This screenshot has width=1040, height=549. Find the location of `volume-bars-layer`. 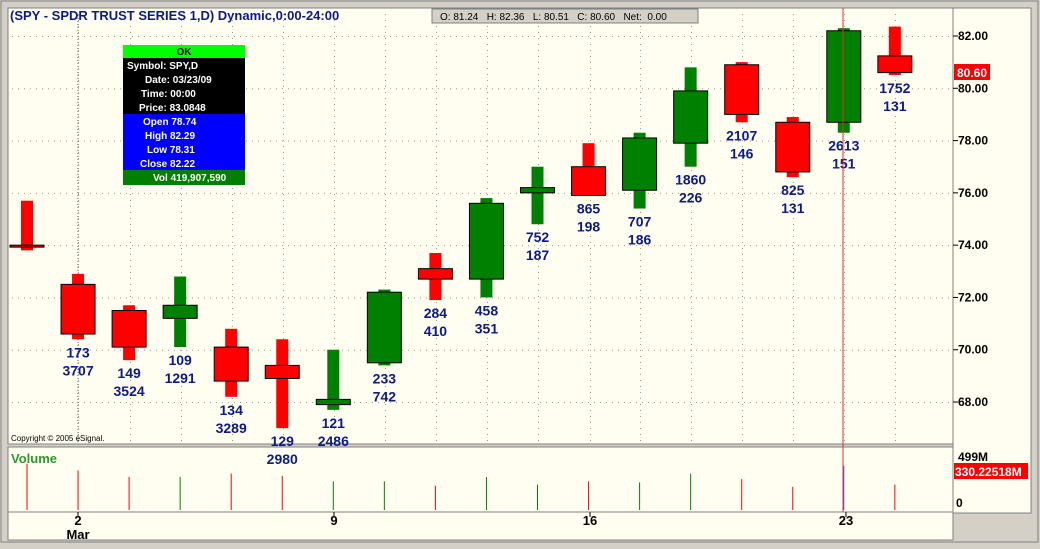

volume-bars-layer is located at coordinates (461, 486).